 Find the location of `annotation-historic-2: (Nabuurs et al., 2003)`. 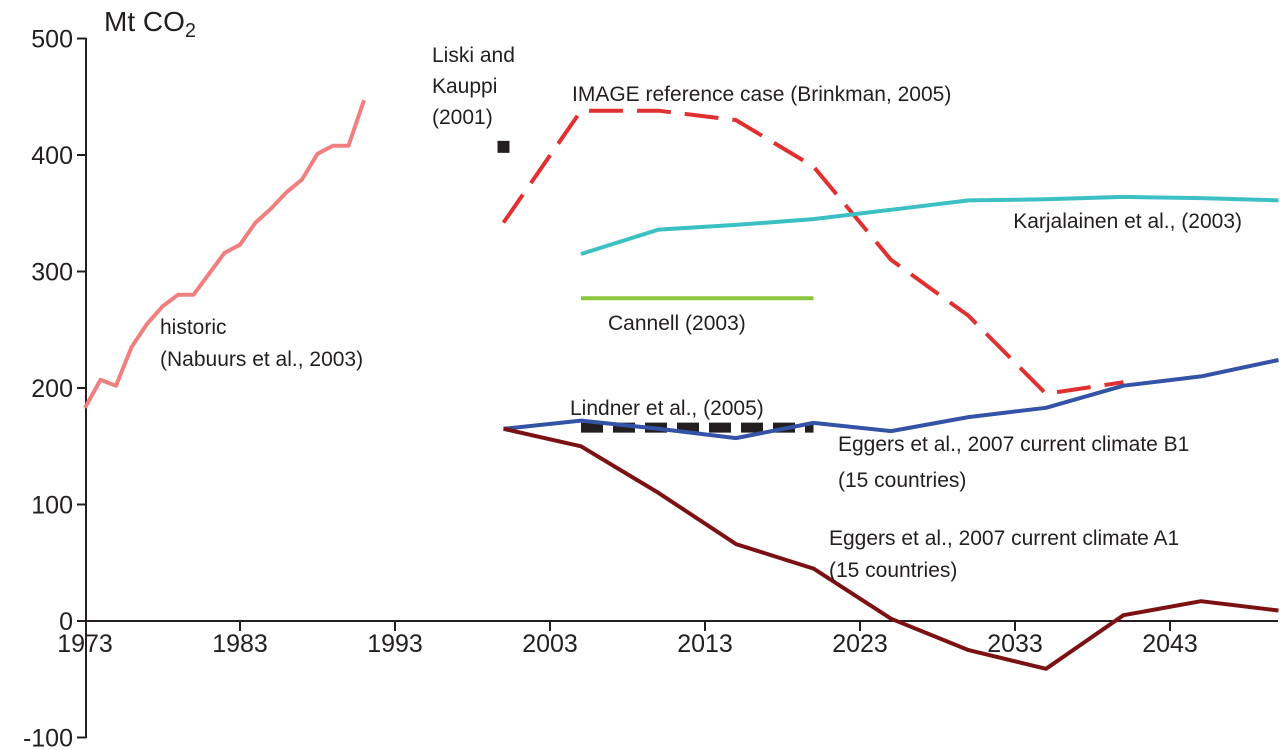

annotation-historic-2: (Nabuurs et al., 2003) is located at coordinates (261, 359).